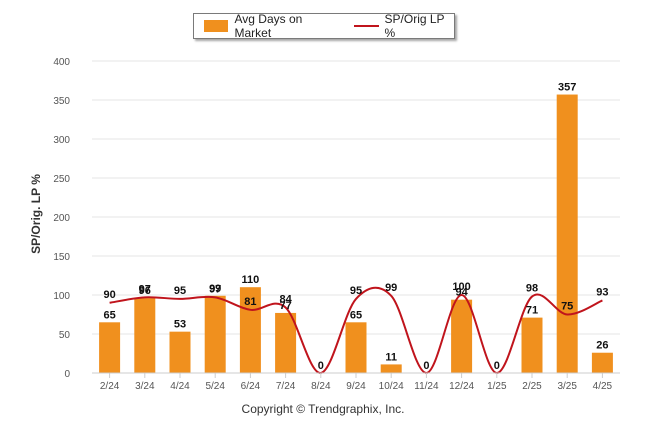 The width and height of the screenshot is (646, 434). What do you see at coordinates (216, 26) in the screenshot?
I see `legend-bar-swatch` at bounding box center [216, 26].